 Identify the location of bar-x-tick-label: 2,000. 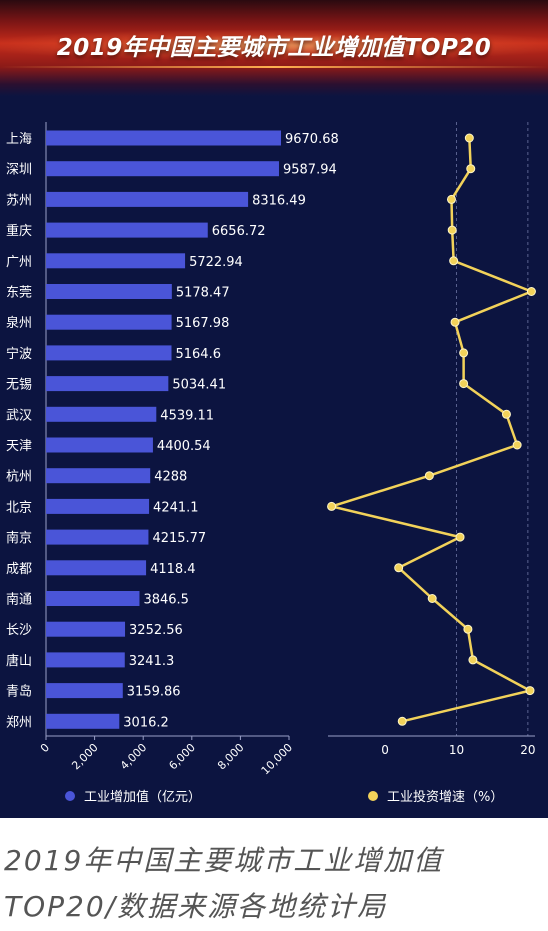
(84, 756).